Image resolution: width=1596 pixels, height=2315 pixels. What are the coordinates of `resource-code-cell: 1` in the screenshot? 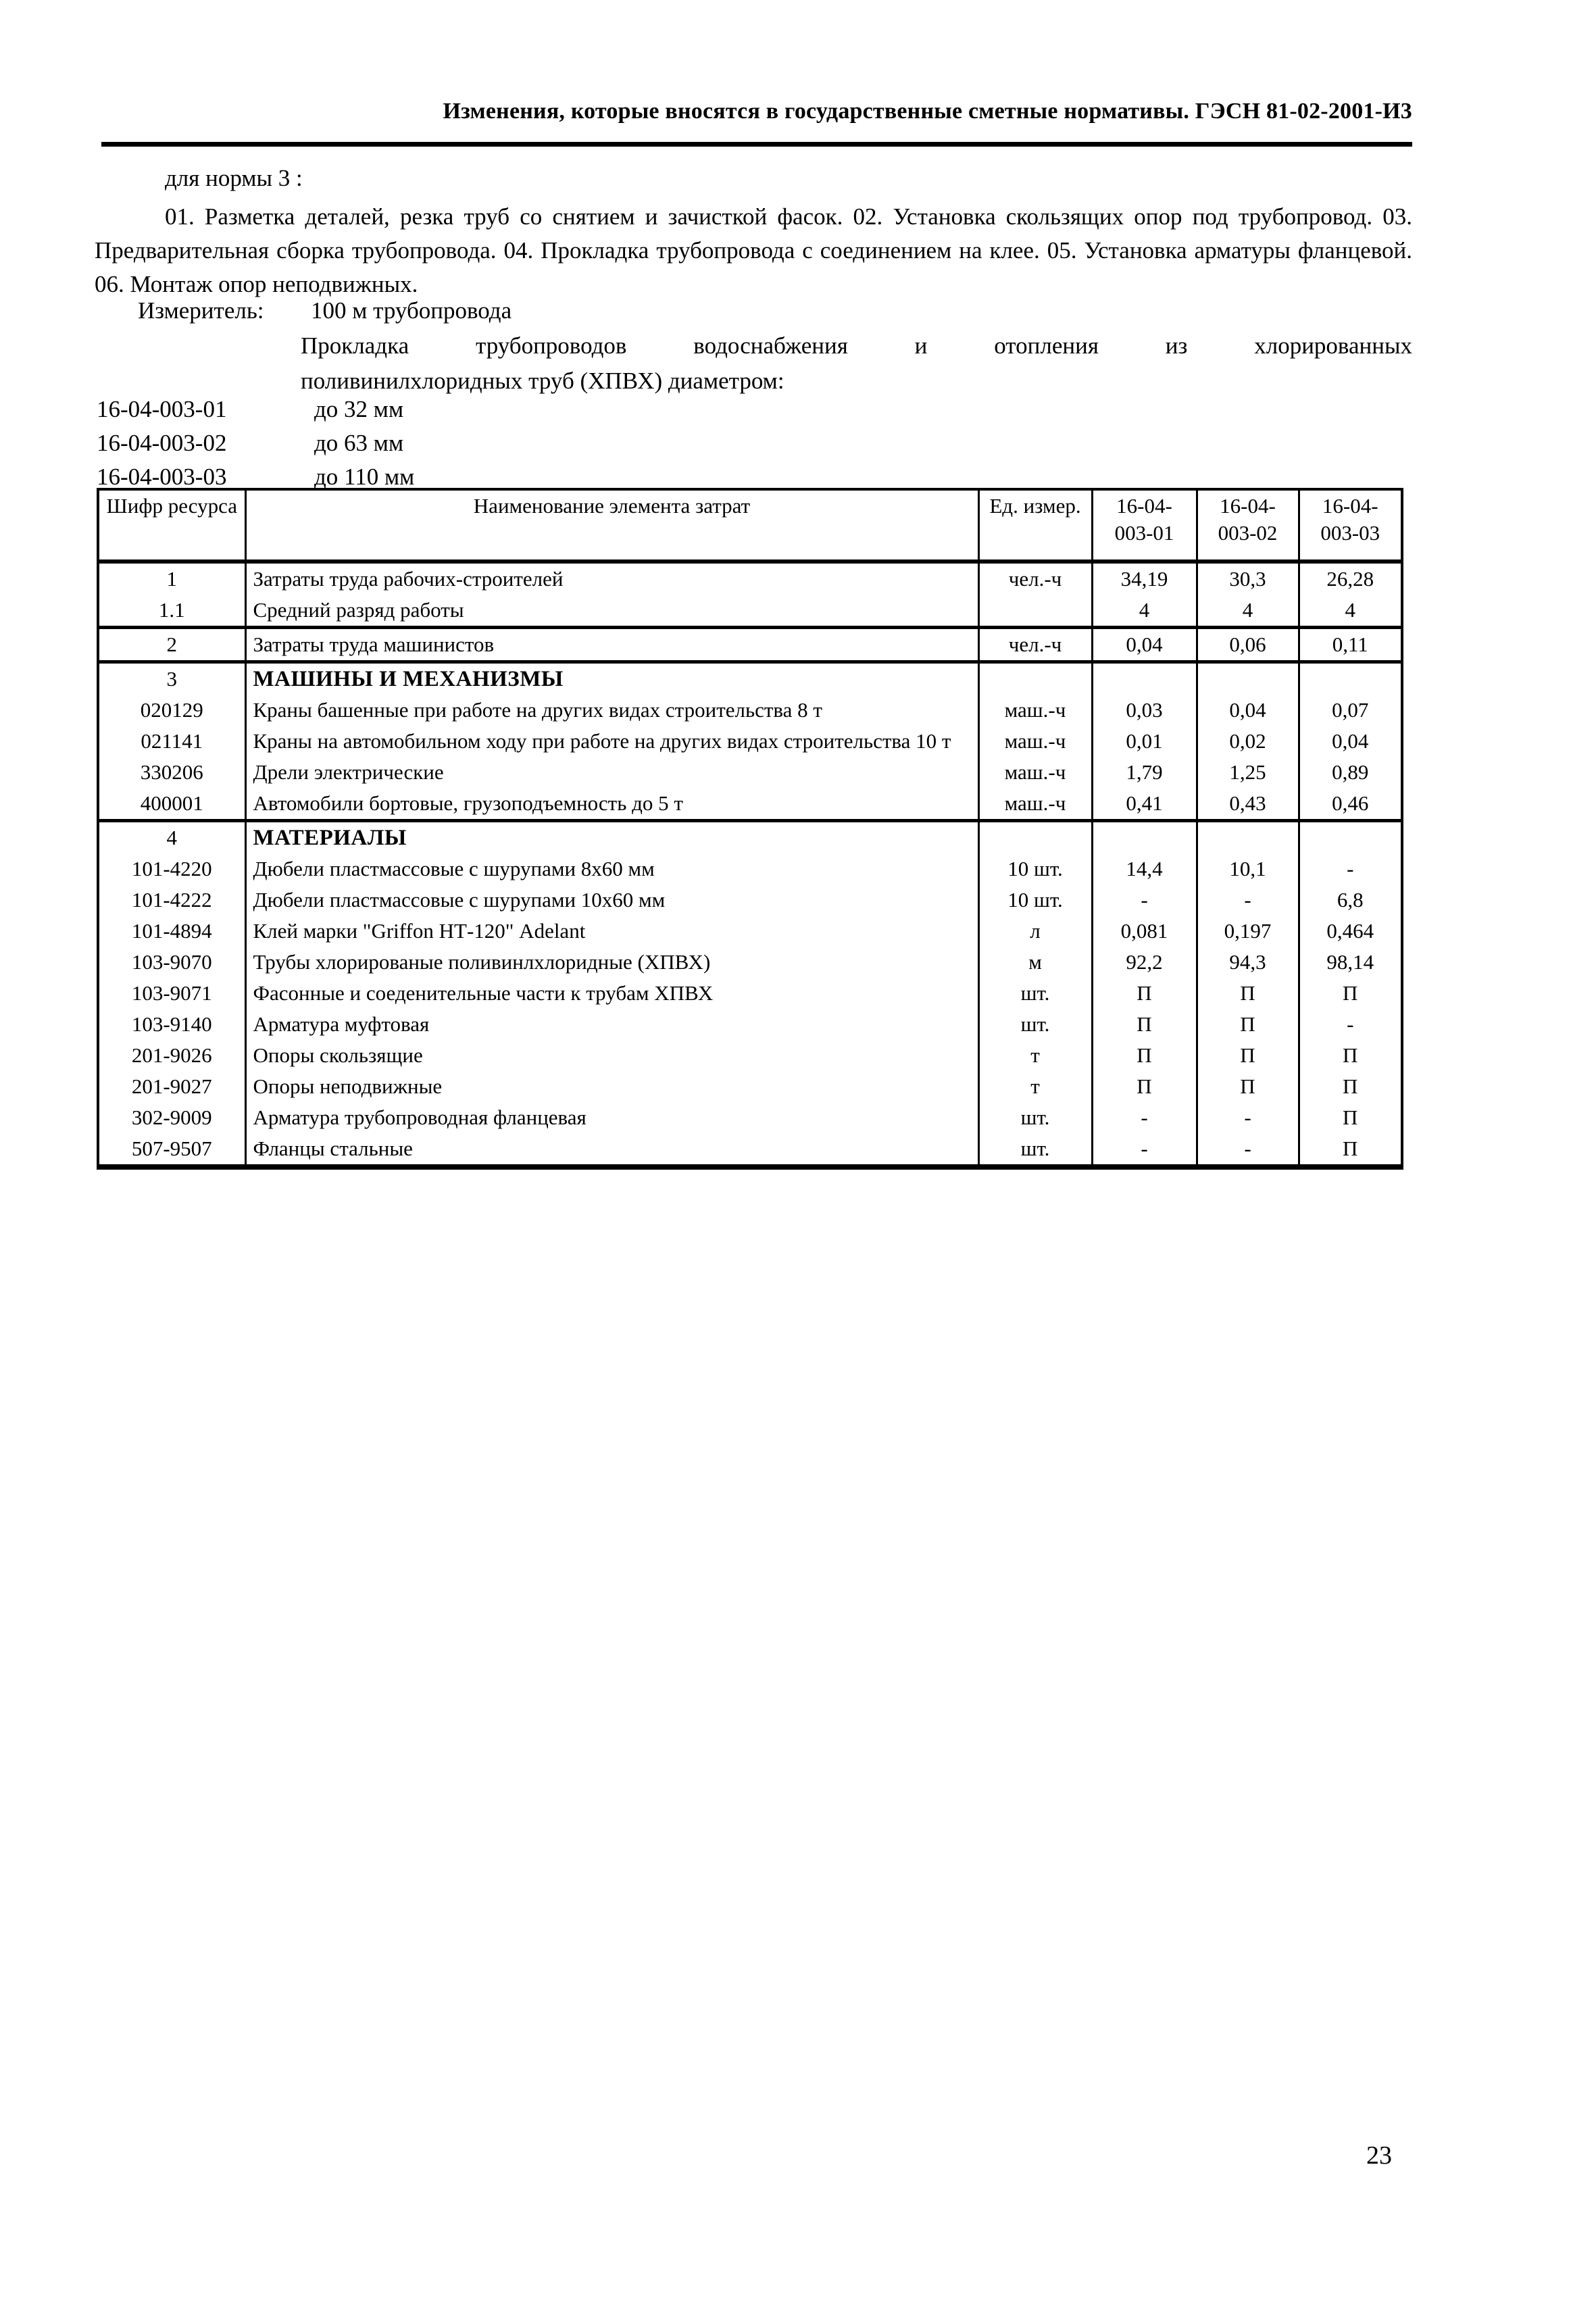 It's located at (172, 578).